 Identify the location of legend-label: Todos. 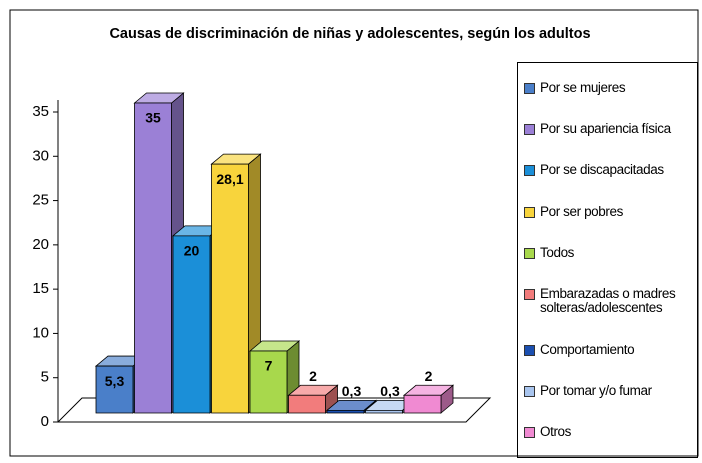
(557, 252).